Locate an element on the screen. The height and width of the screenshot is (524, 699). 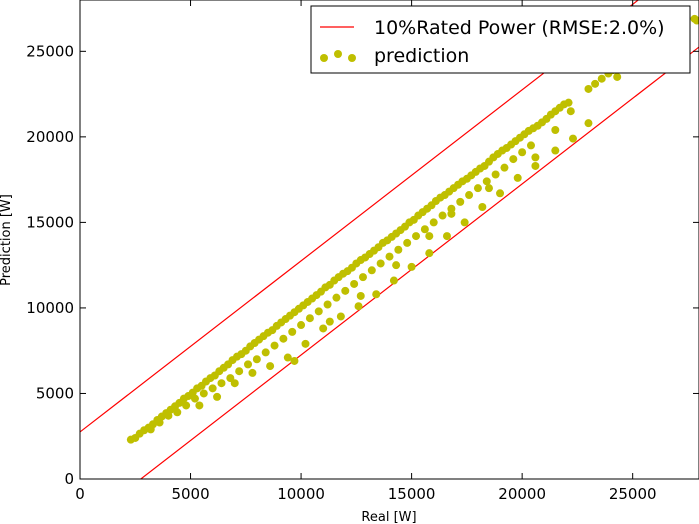
y-tick-label: 10000 is located at coordinates (50, 308).